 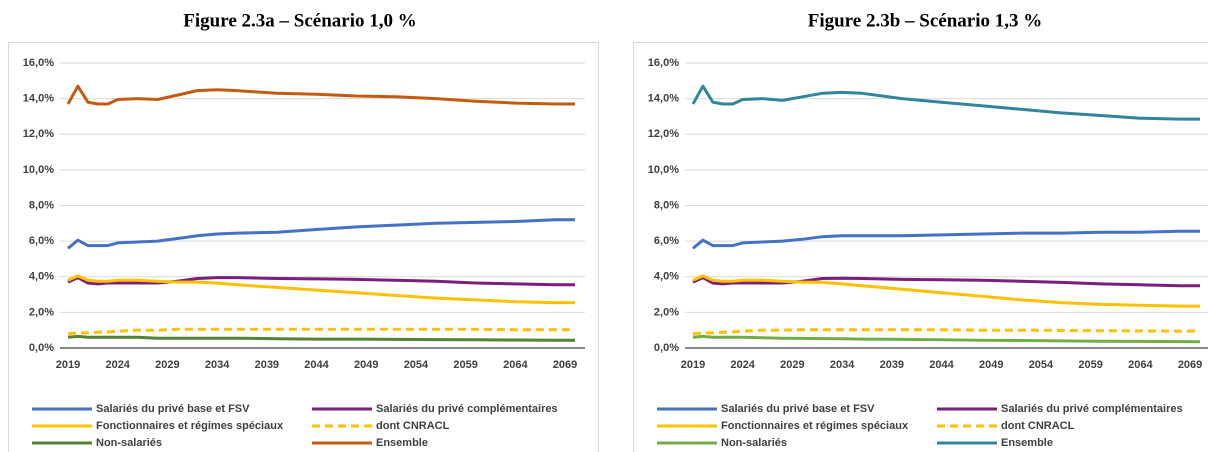 I want to click on chart-title: Figure 2.3a – Scénario 1,0 %, so click(x=299, y=20).